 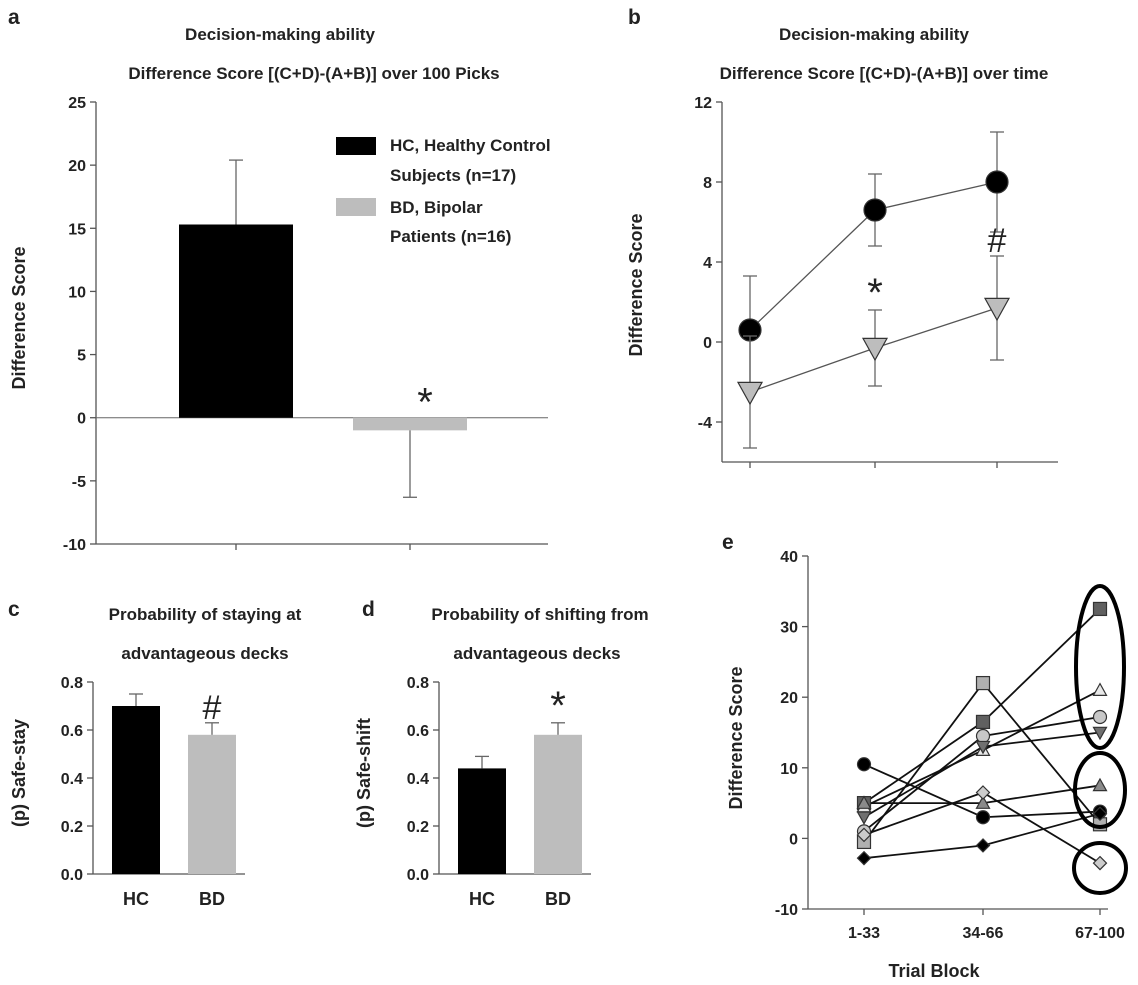 I want to click on panel-a-y-tick-label-5: 15, so click(x=77, y=229).